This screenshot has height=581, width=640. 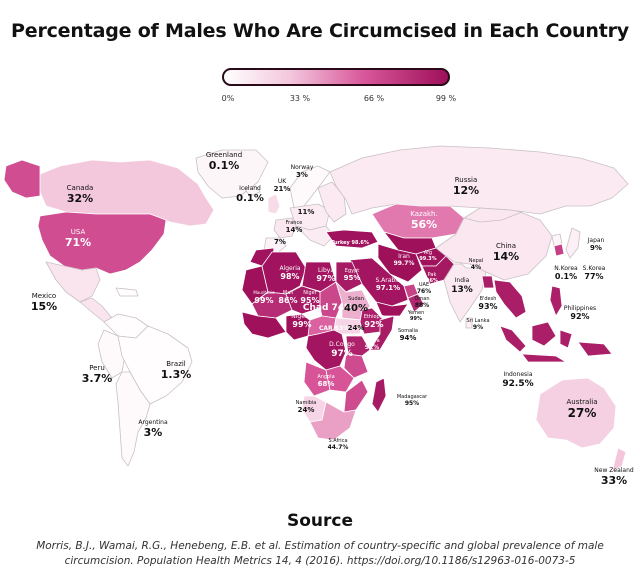 I want to click on country-value-kazakh: 56%, so click(x=424, y=224).